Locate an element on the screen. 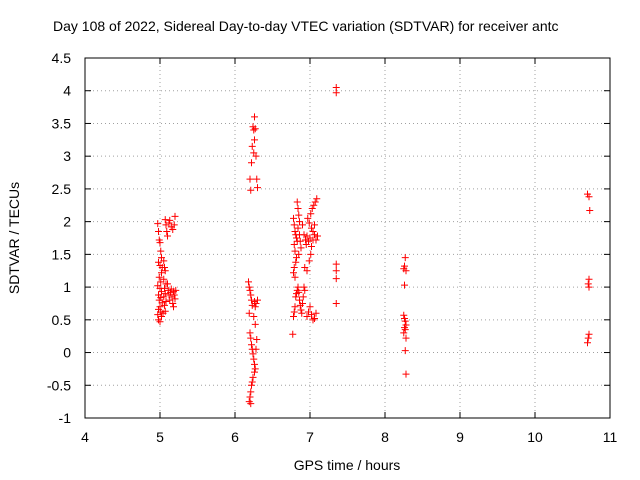  y-tick-label: 1 is located at coordinates (67, 287).